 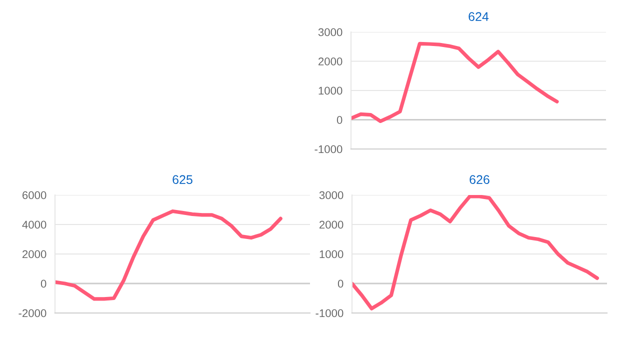 What do you see at coordinates (32, 313) in the screenshot?
I see `y-tick-label: -2000` at bounding box center [32, 313].